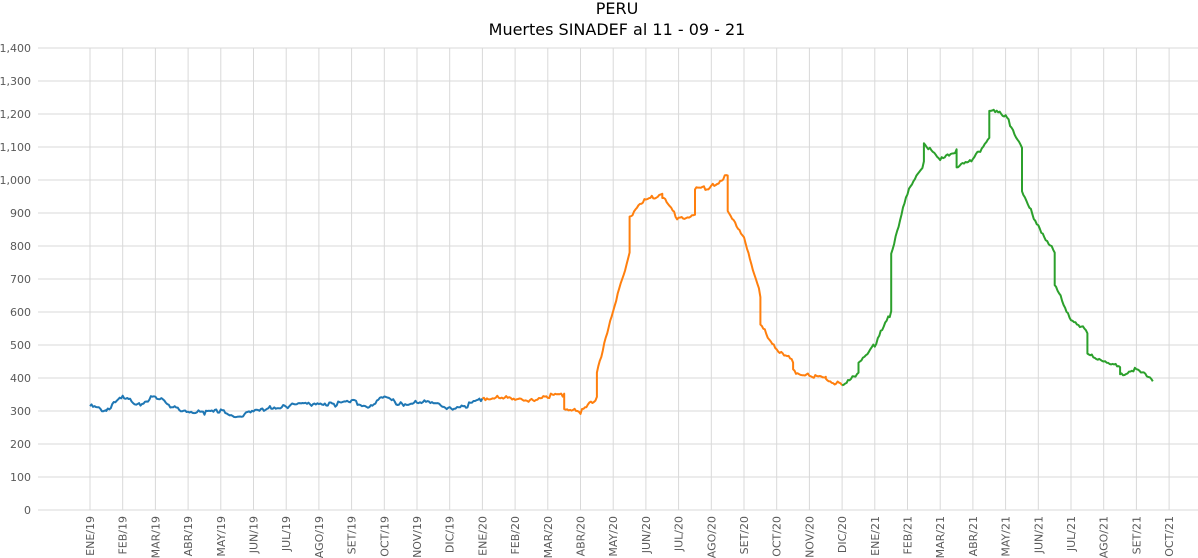  I want to click on y-tick-label: 300, so click(20, 411).